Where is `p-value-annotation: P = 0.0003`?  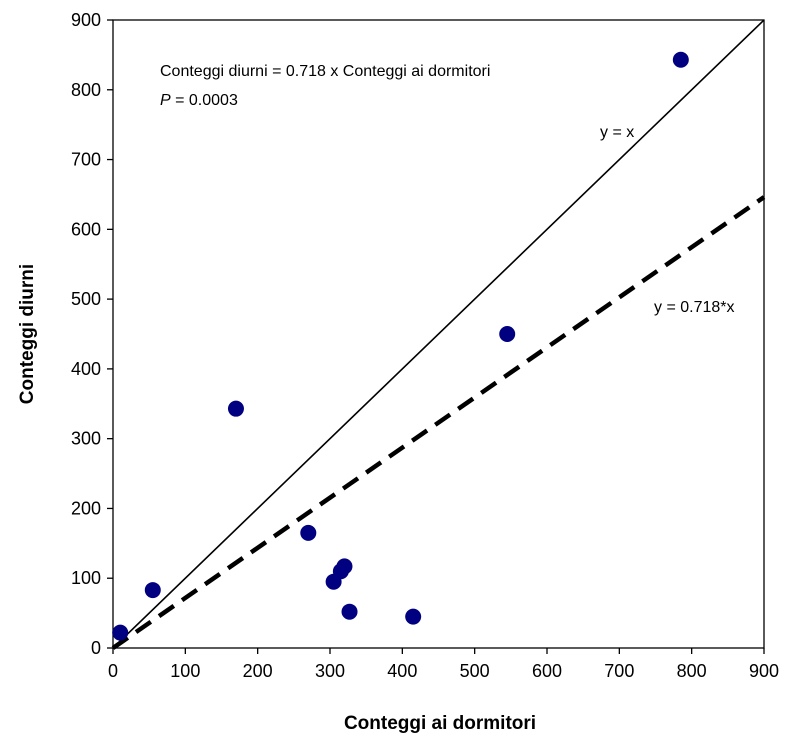
p-value-annotation: P = 0.0003 is located at coordinates (199, 100).